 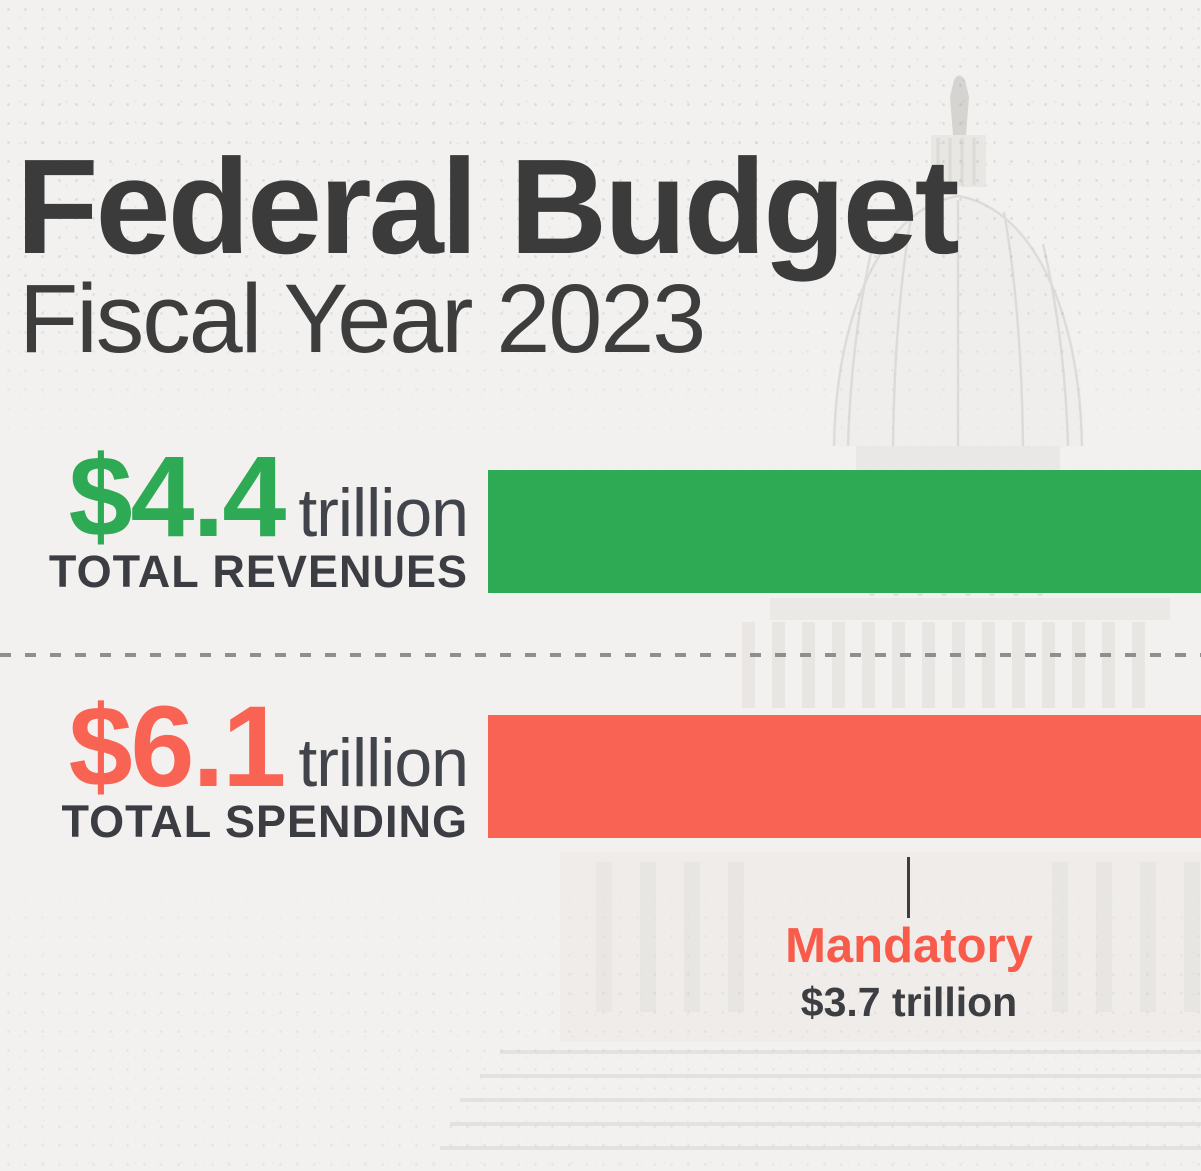 I want to click on annotation-value: $3.7 trillion, so click(x=909, y=1002).